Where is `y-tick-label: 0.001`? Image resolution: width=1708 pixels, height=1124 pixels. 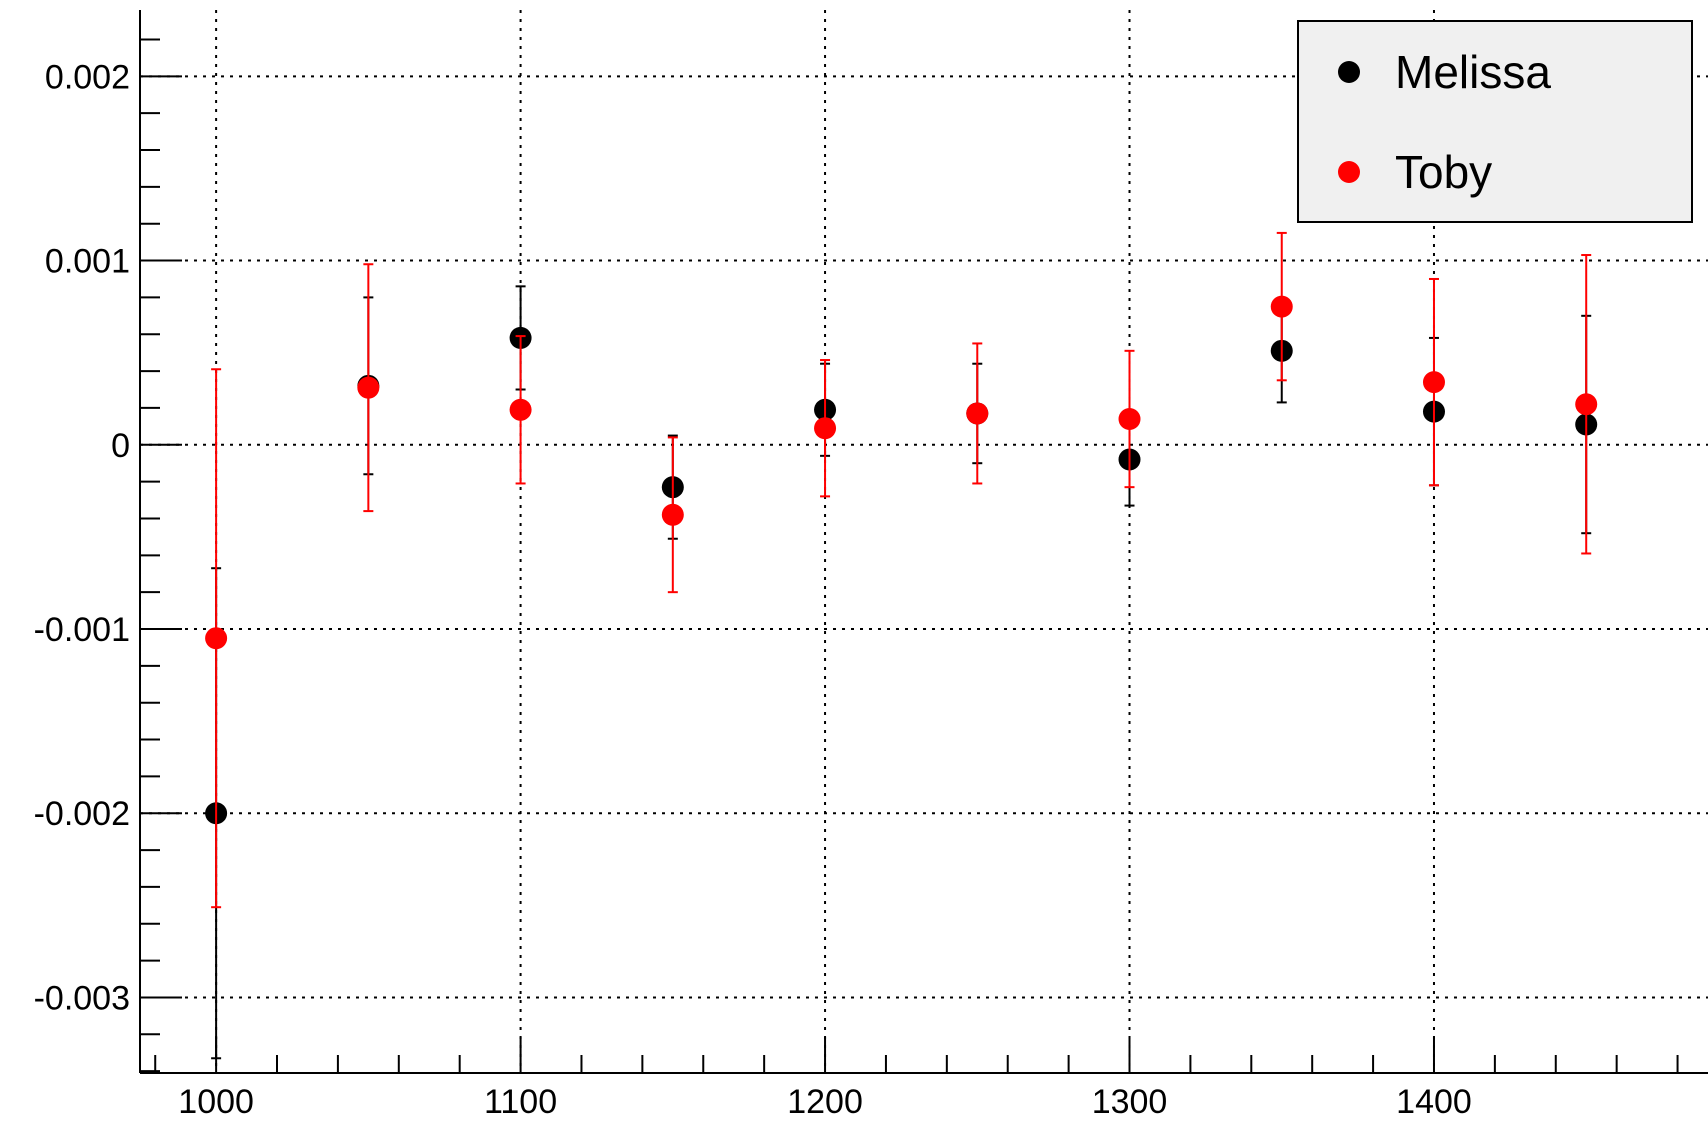
y-tick-label: 0.001 is located at coordinates (87, 262).